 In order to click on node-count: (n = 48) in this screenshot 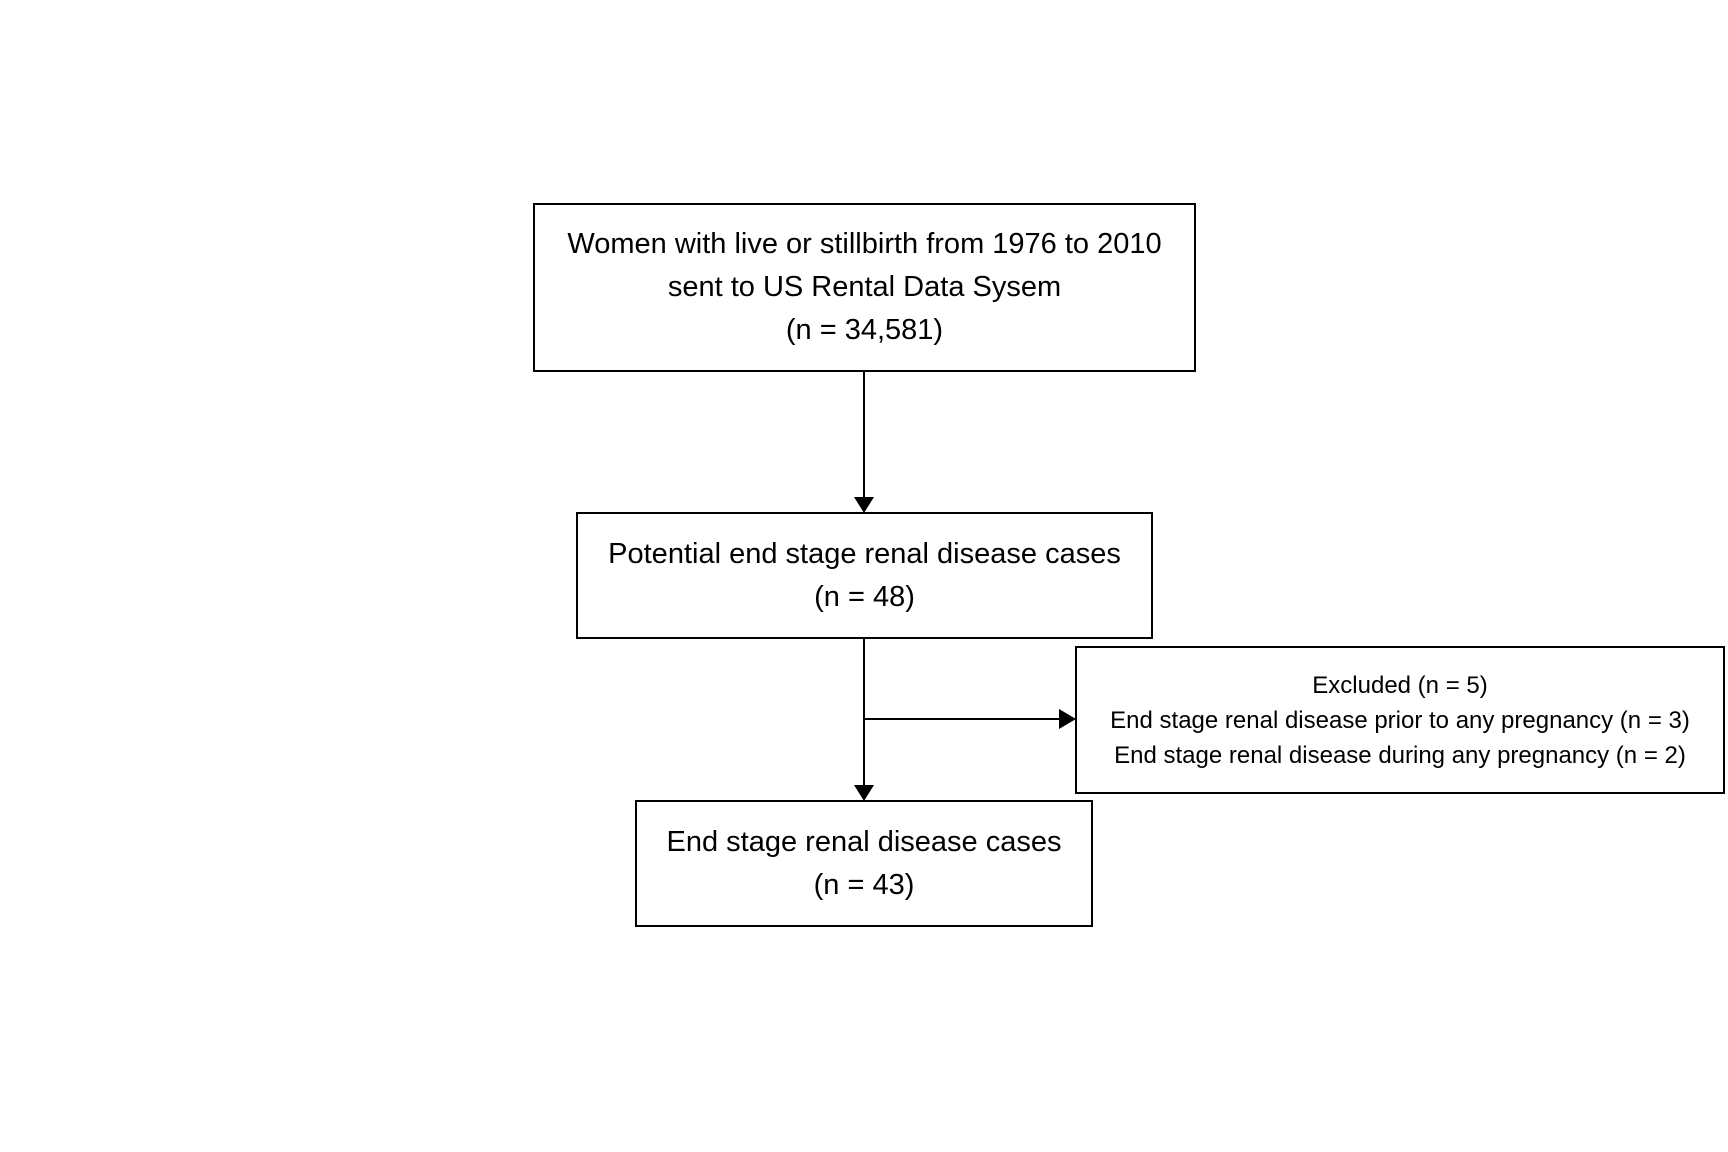, I will do `click(864, 596)`.